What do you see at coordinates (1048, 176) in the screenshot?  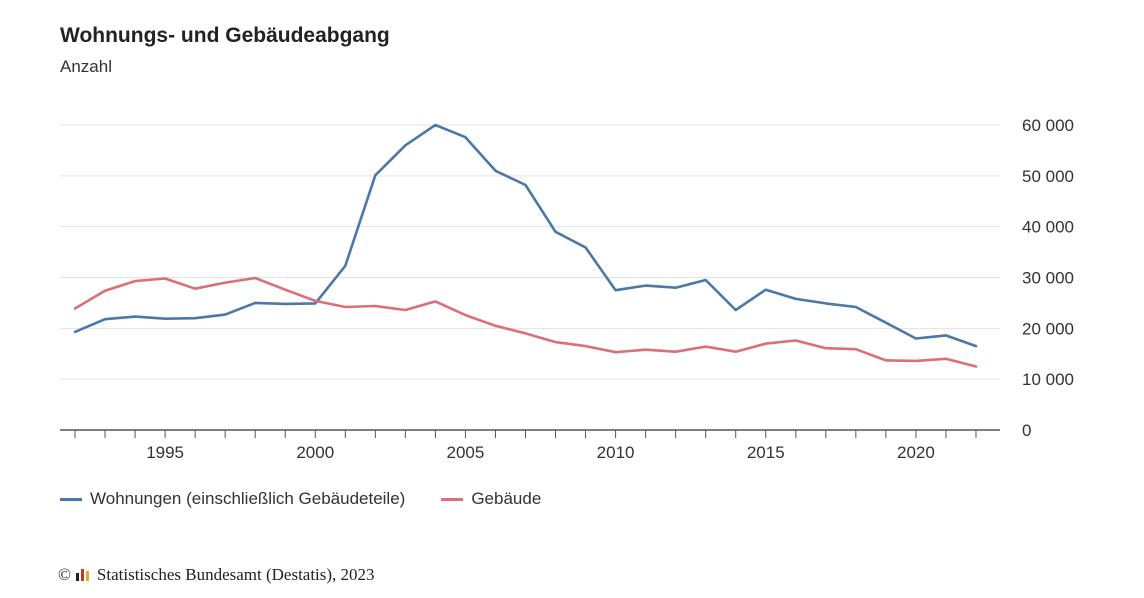 I see `y-tick-label-50000: 50 000` at bounding box center [1048, 176].